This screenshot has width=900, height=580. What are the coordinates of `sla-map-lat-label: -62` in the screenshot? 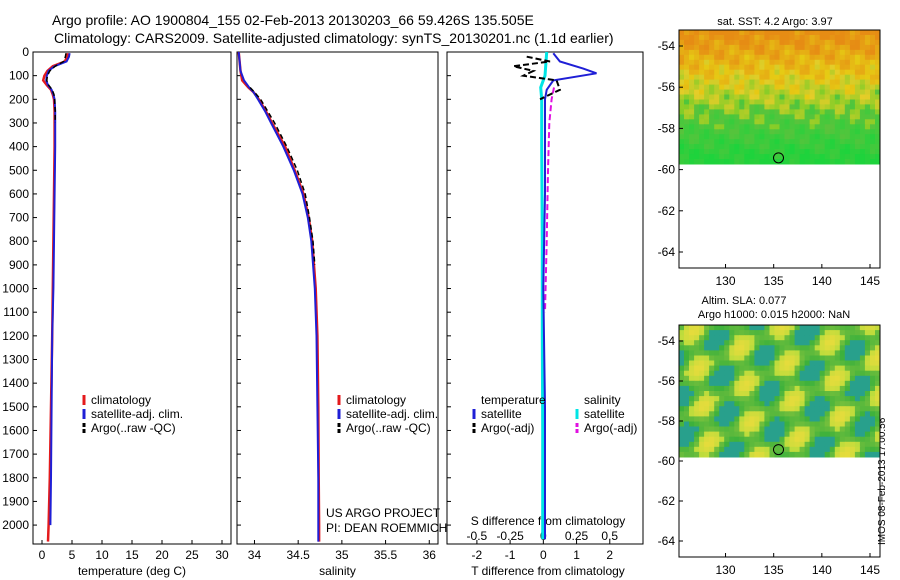 It's located at (667, 501).